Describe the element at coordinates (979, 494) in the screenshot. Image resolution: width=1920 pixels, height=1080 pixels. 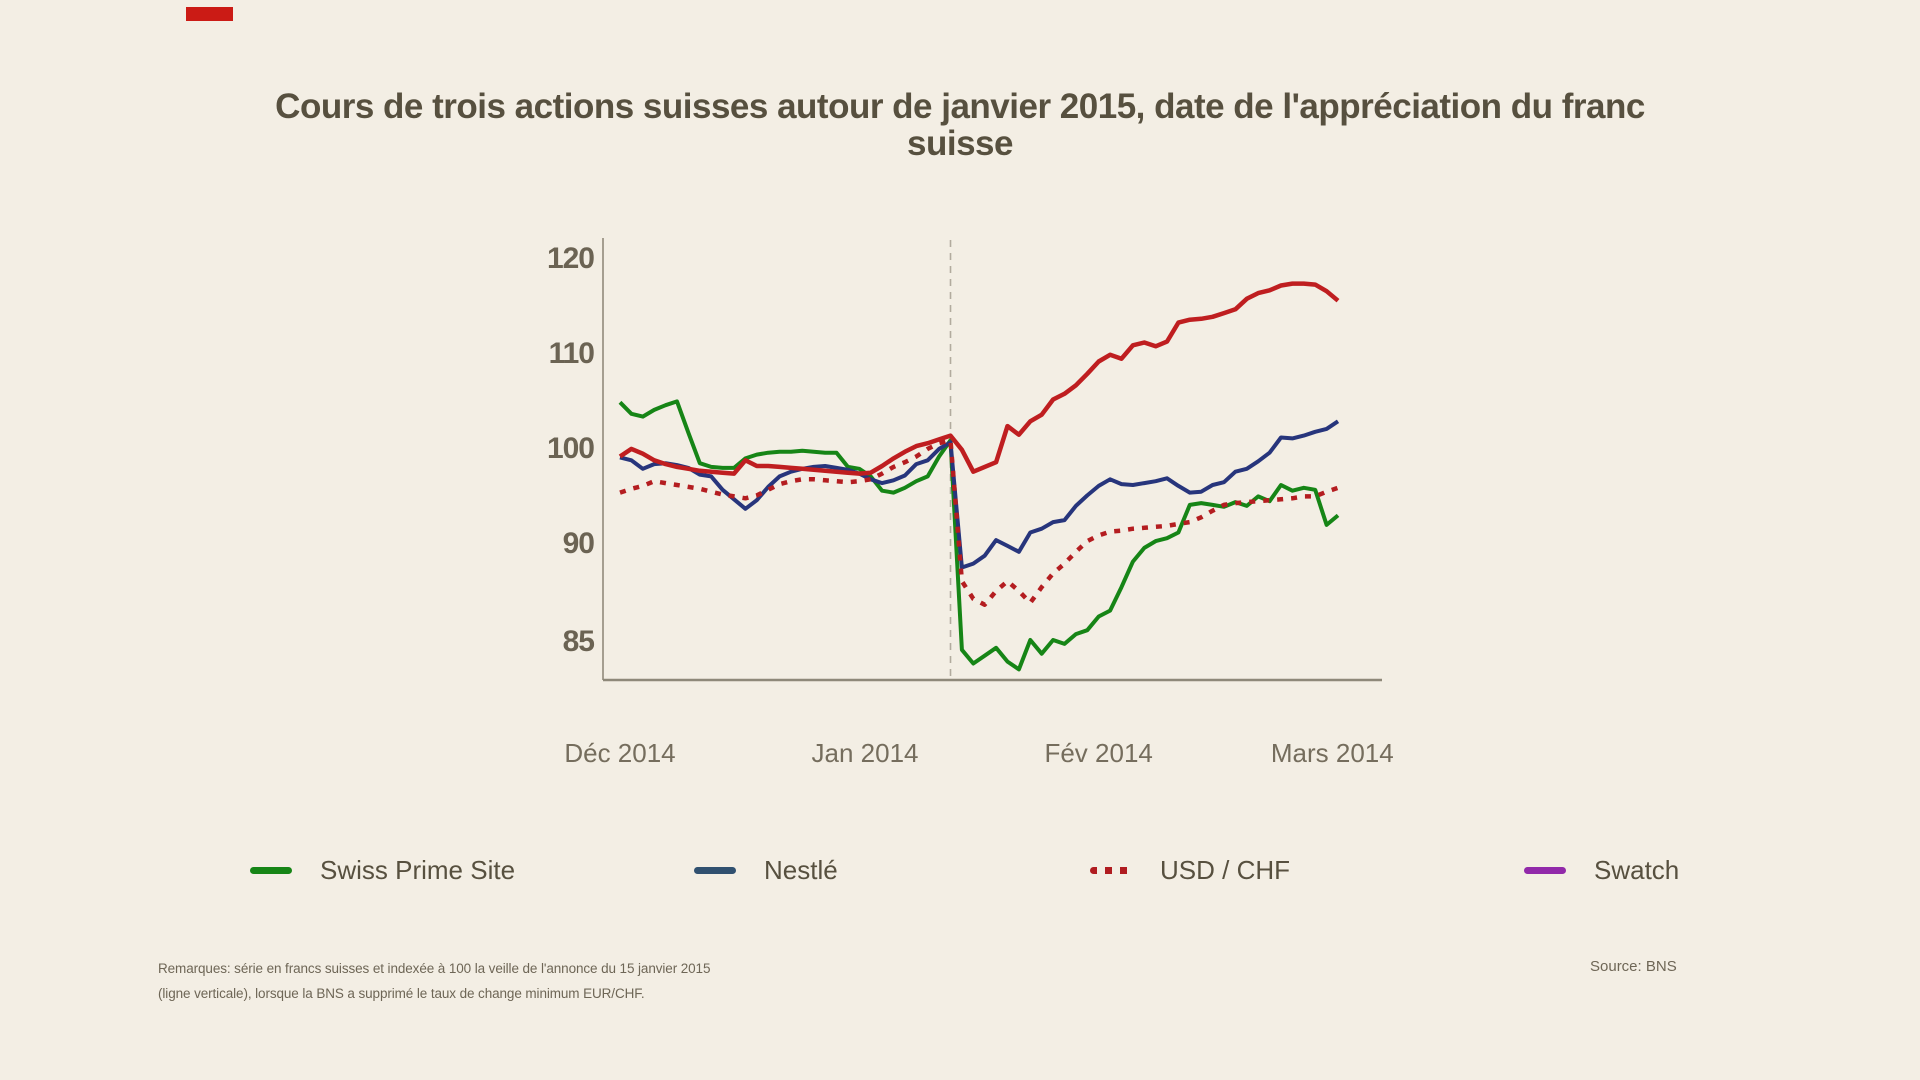
I see `series-line-nestl-` at that location.